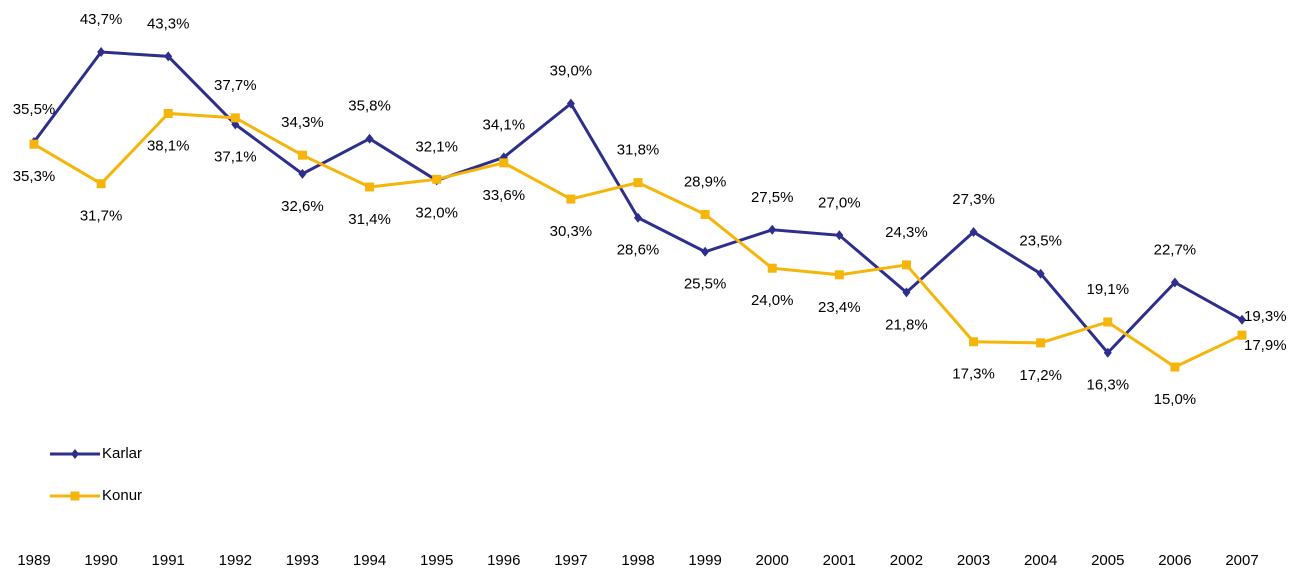 Image resolution: width=1309 pixels, height=571 pixels. What do you see at coordinates (503, 560) in the screenshot?
I see `x-tick-label: 1996` at bounding box center [503, 560].